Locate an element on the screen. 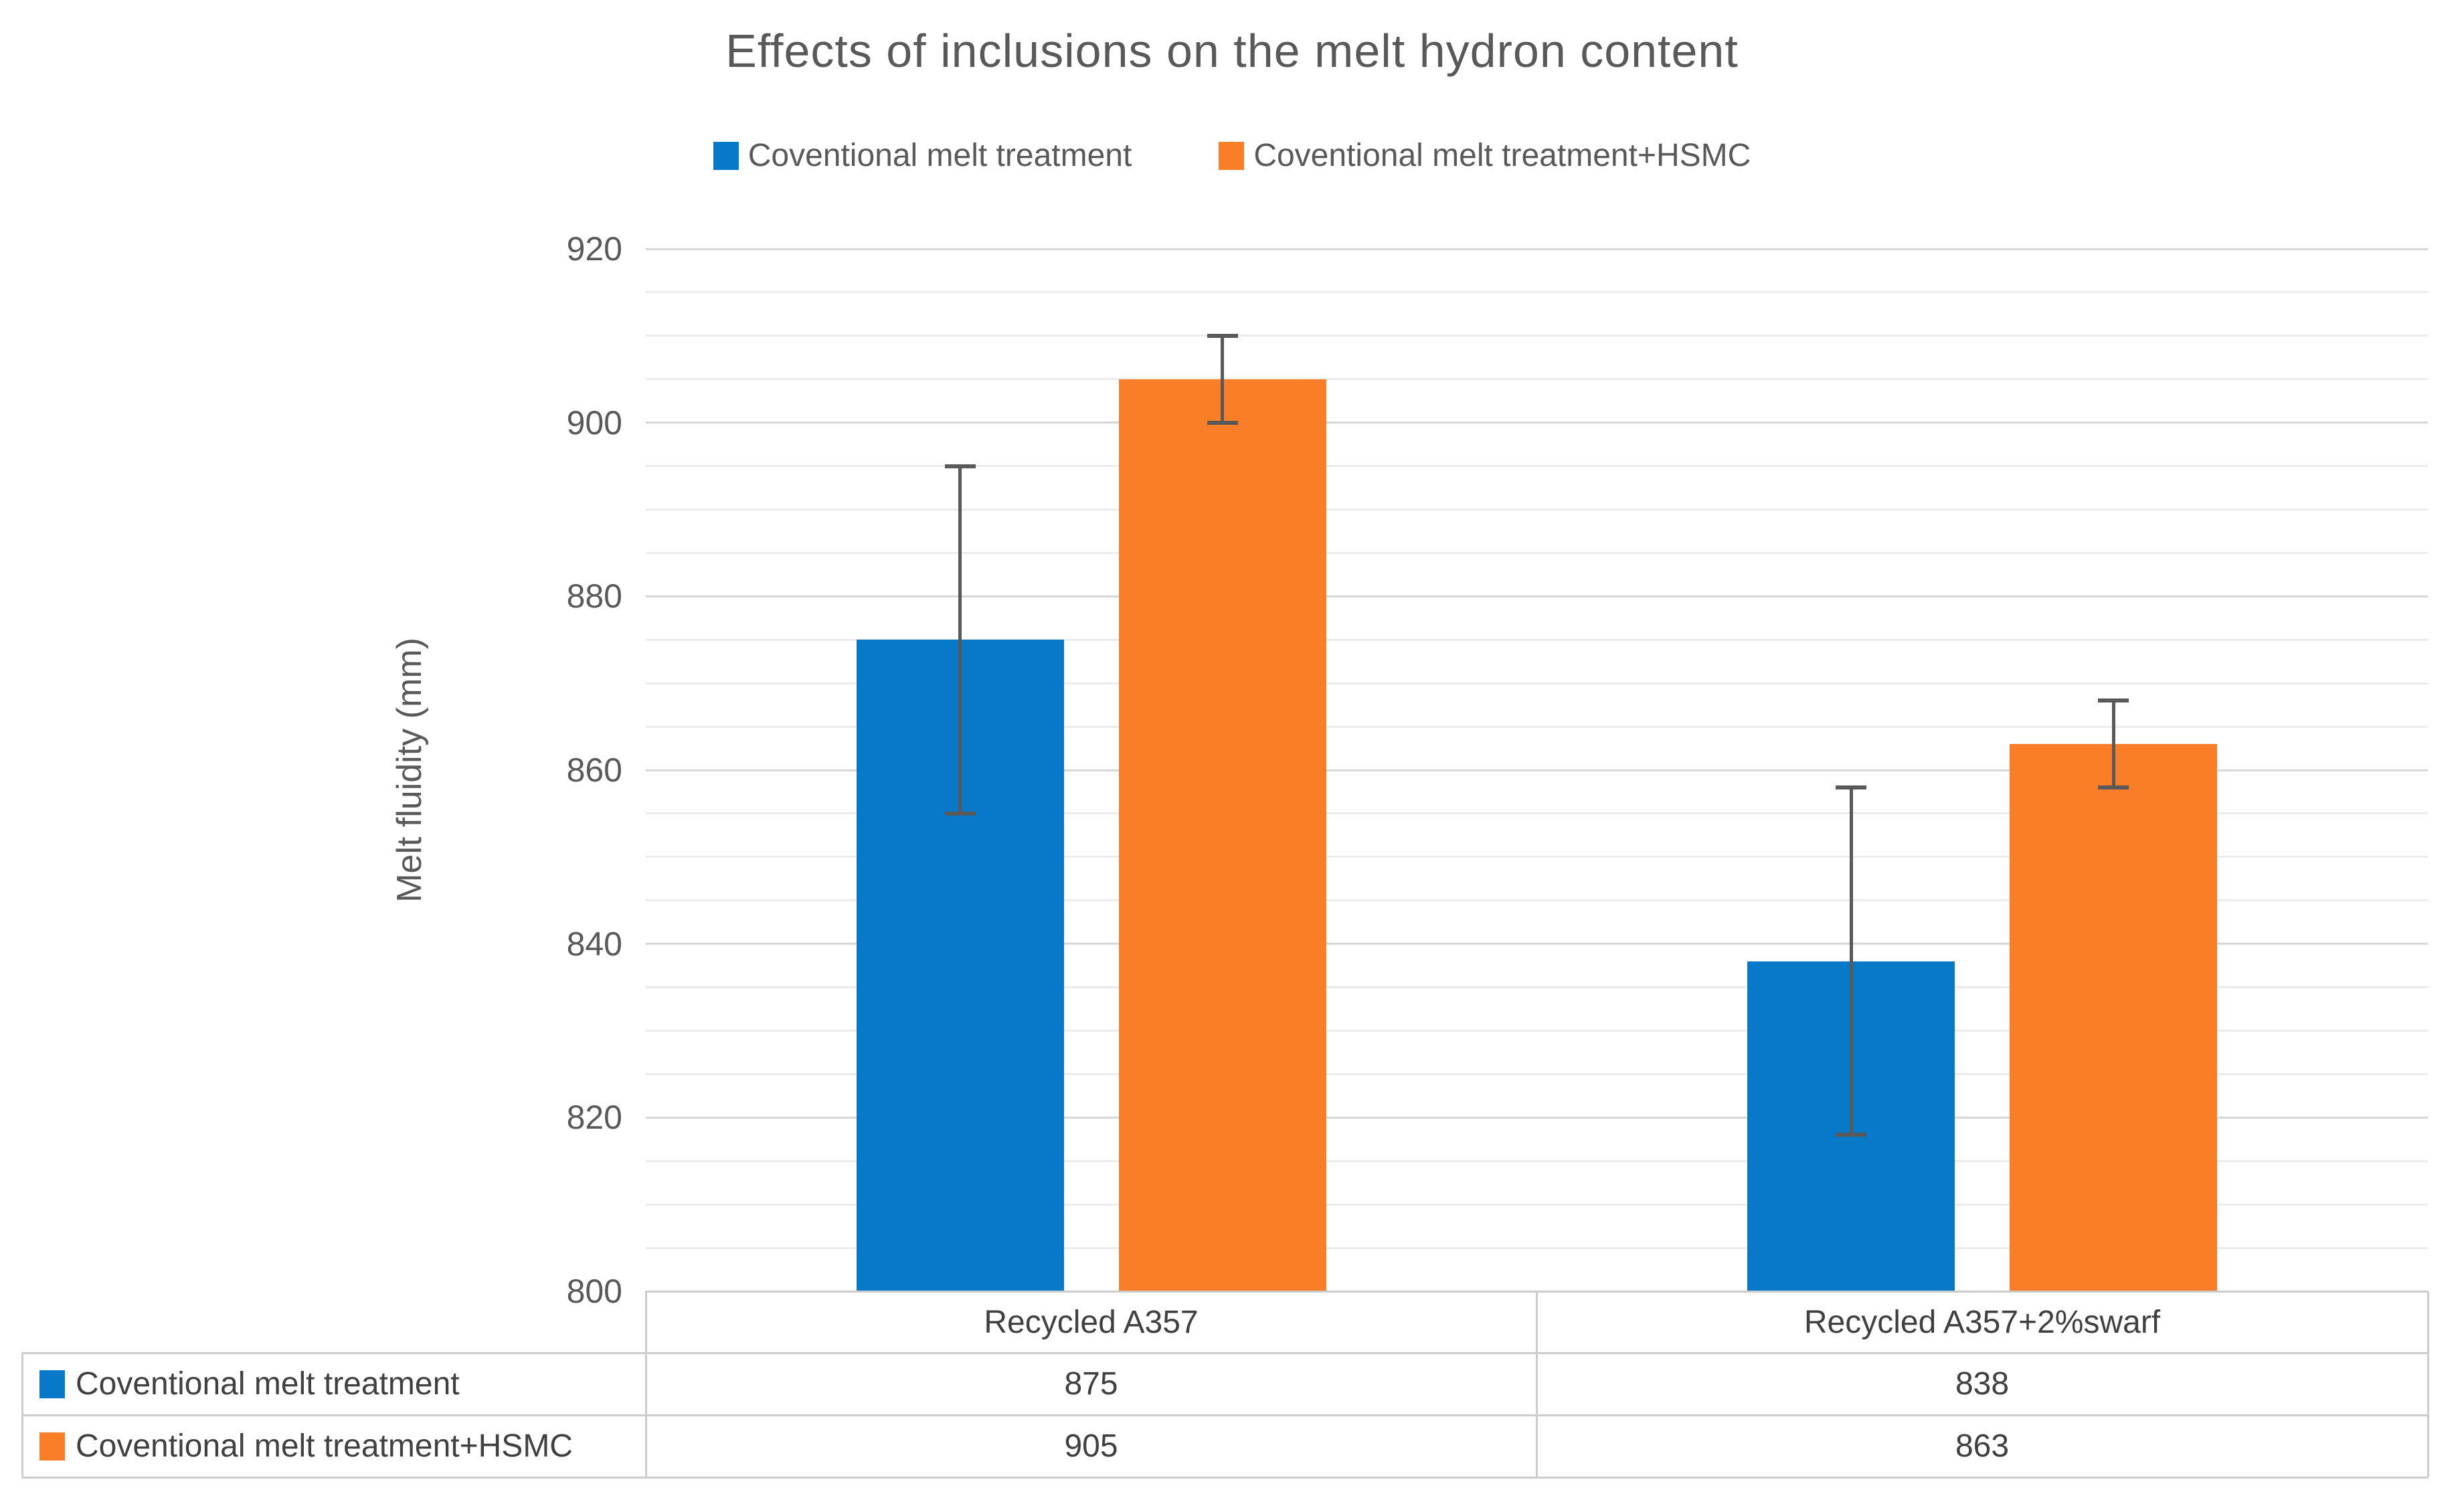 The height and width of the screenshot is (1500, 2464). y-tick-label: 860 is located at coordinates (594, 770).